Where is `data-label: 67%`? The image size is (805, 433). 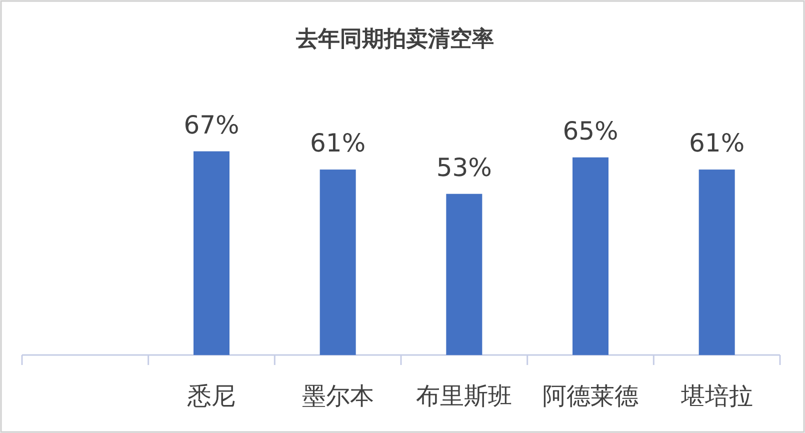
data-label: 67% is located at coordinates (212, 125).